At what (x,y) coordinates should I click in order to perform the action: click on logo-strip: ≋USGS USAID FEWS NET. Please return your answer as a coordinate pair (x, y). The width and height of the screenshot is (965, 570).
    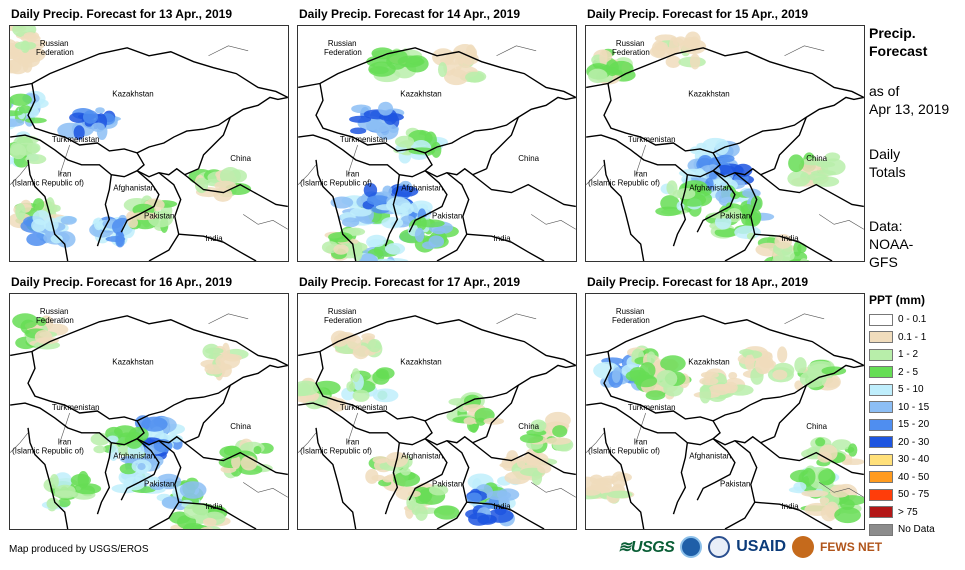
    Looking at the image, I should click on (750, 547).